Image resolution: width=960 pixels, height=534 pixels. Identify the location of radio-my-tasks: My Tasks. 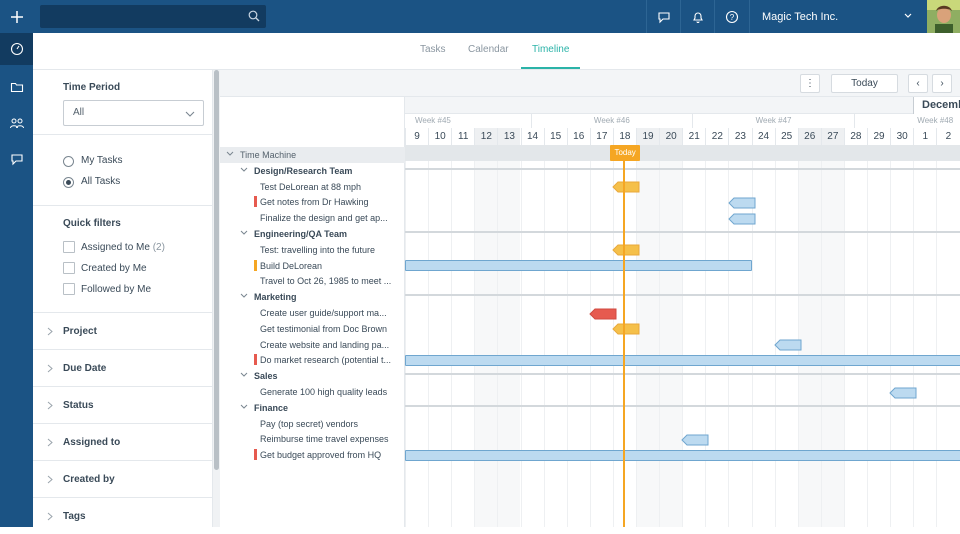
(123, 162).